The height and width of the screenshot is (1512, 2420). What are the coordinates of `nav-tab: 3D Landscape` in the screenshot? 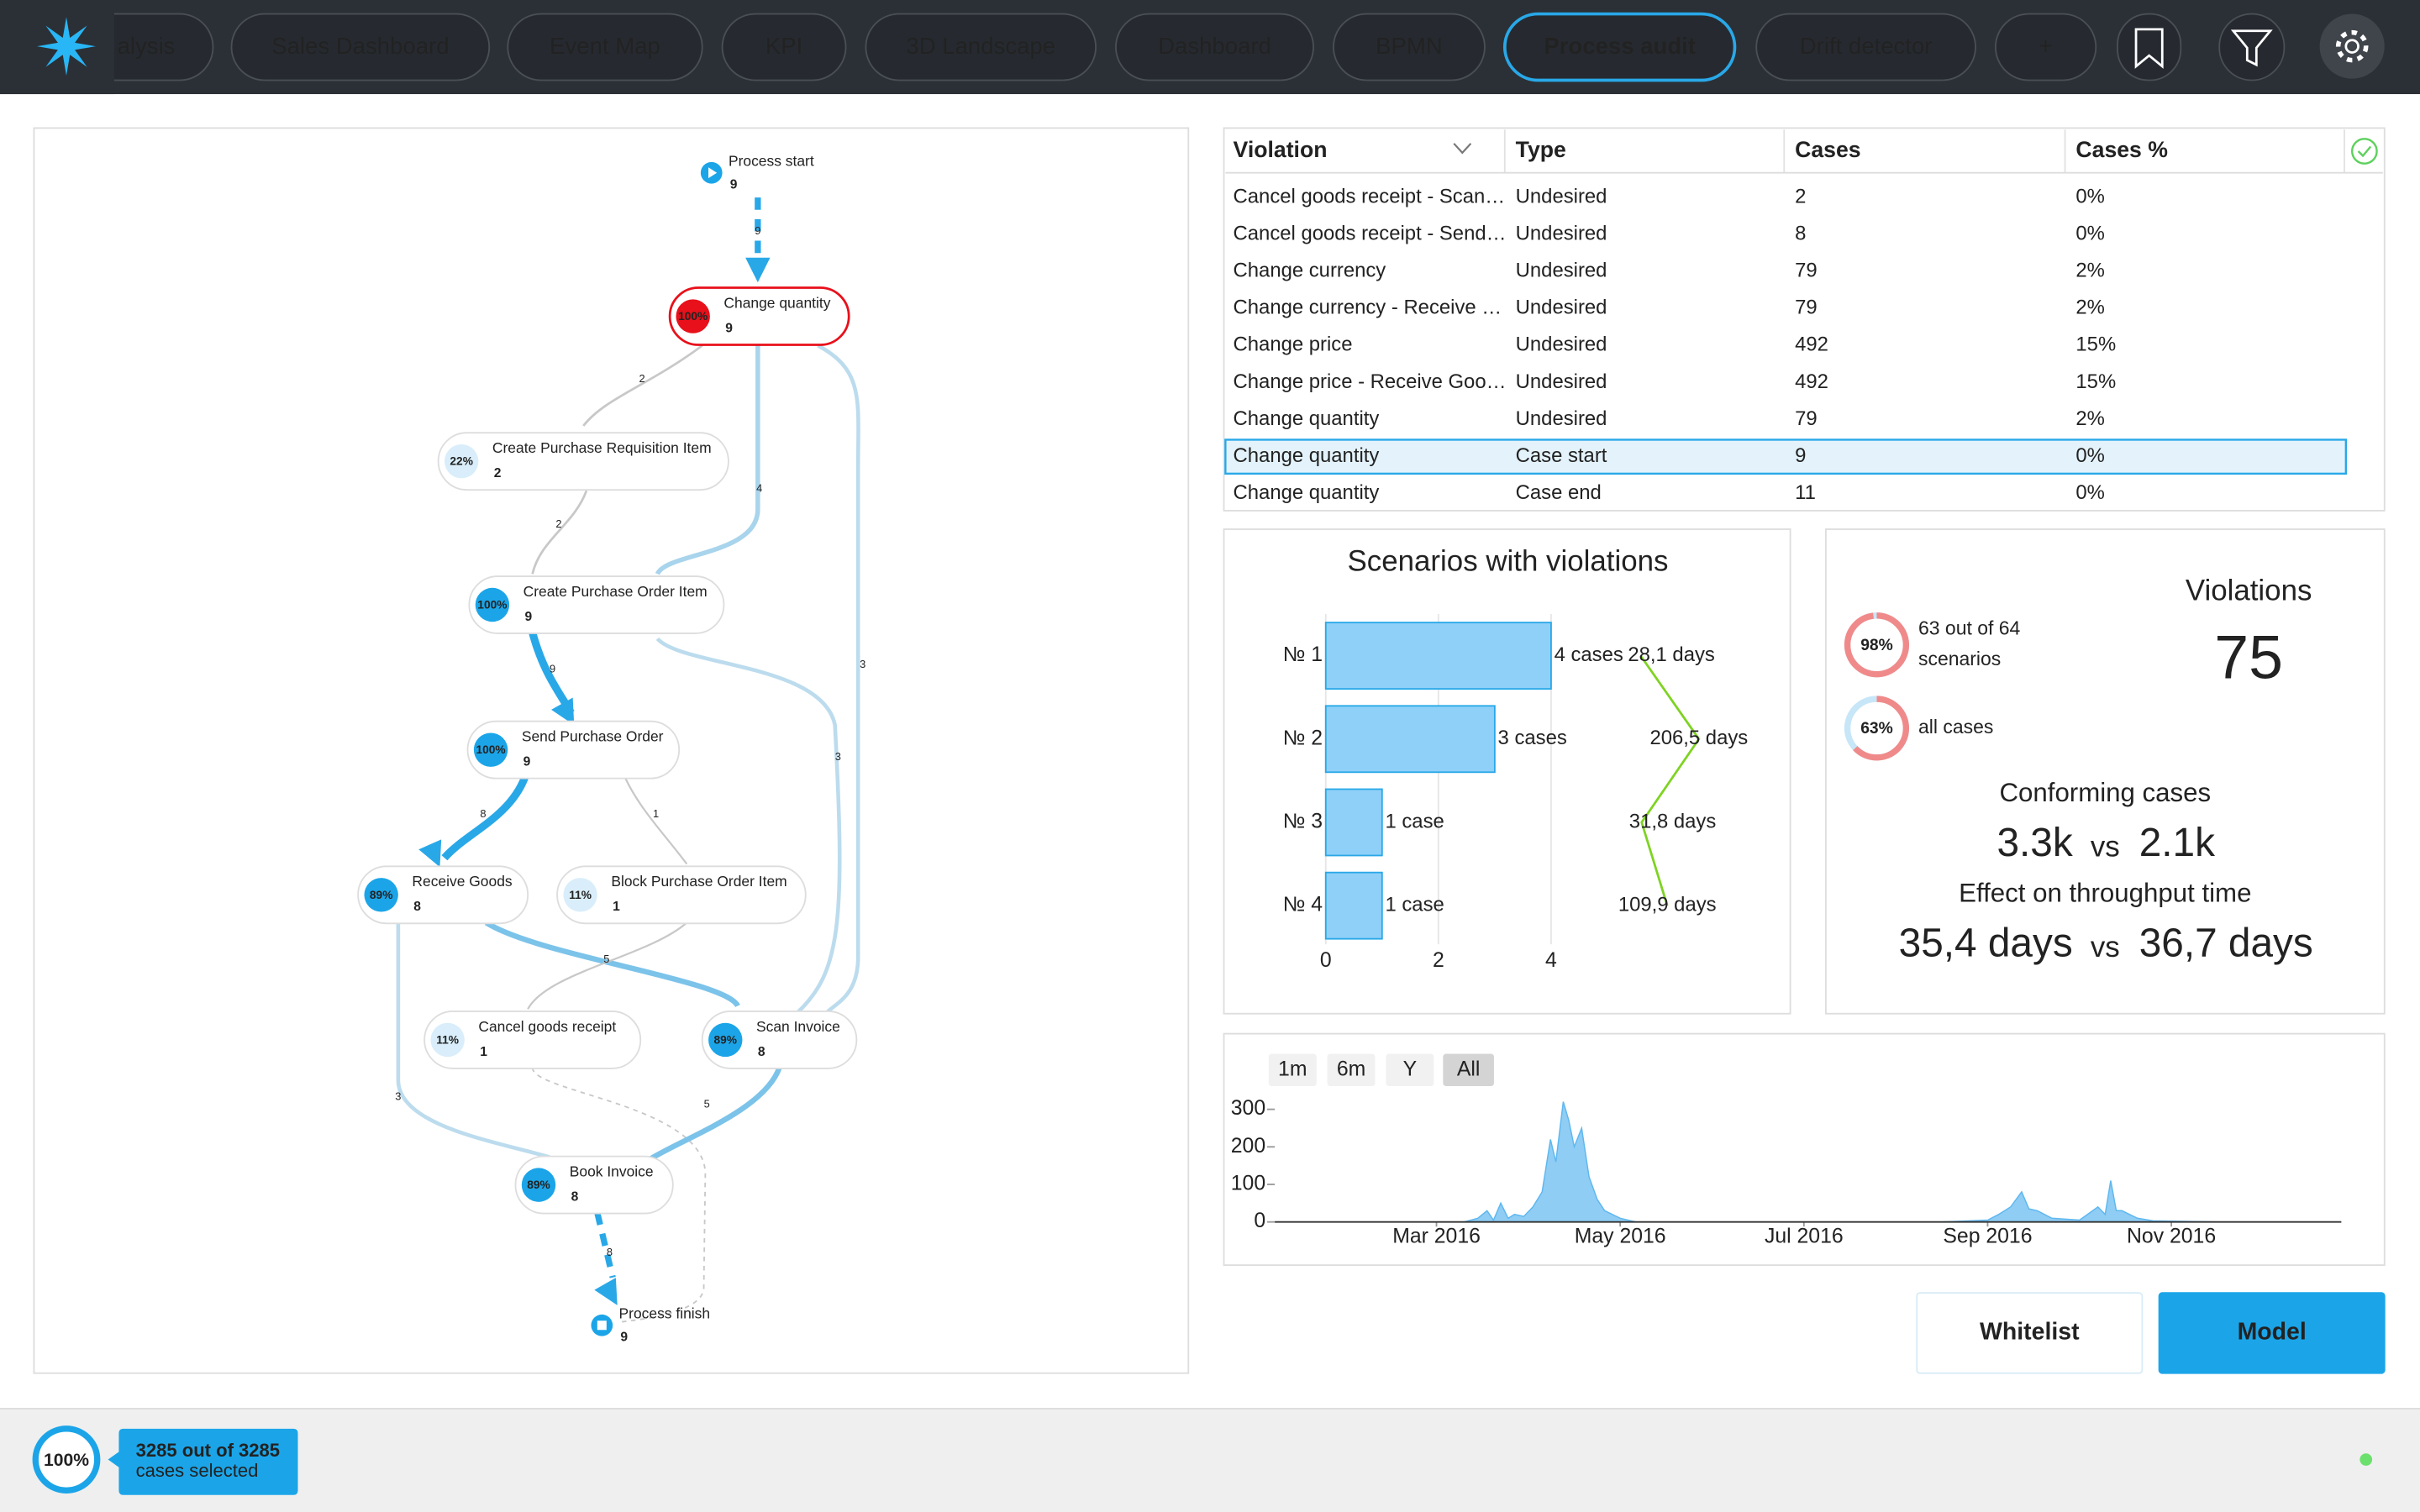 It's located at (981, 47).